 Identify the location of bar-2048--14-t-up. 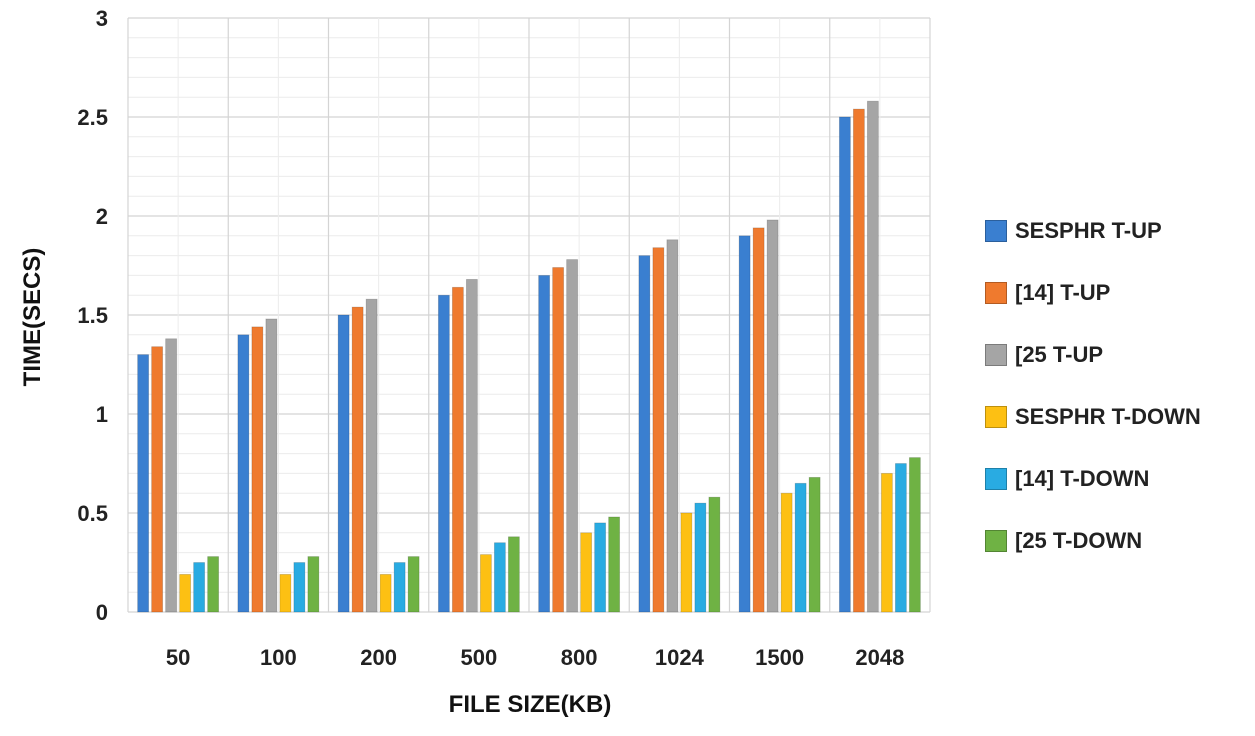
(858, 360).